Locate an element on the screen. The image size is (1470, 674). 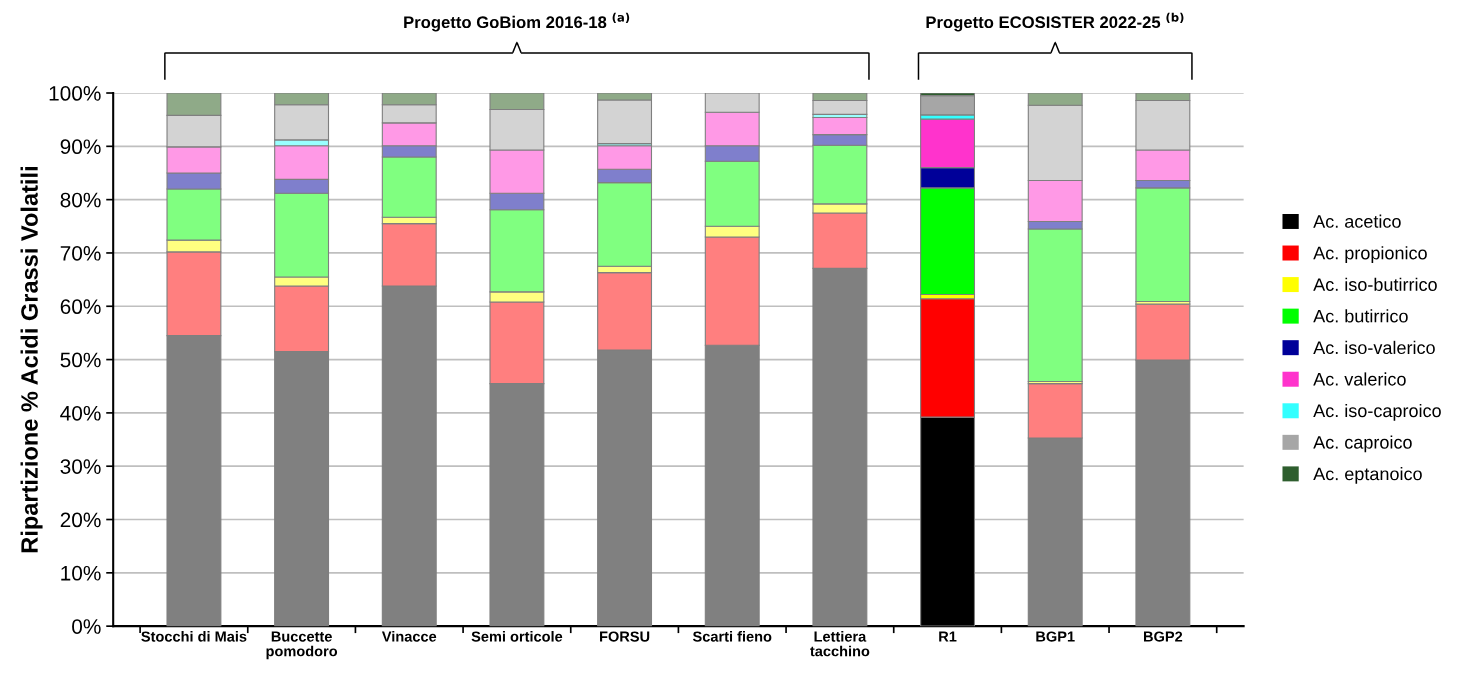
y-tick-label: 0% is located at coordinates (86, 626).